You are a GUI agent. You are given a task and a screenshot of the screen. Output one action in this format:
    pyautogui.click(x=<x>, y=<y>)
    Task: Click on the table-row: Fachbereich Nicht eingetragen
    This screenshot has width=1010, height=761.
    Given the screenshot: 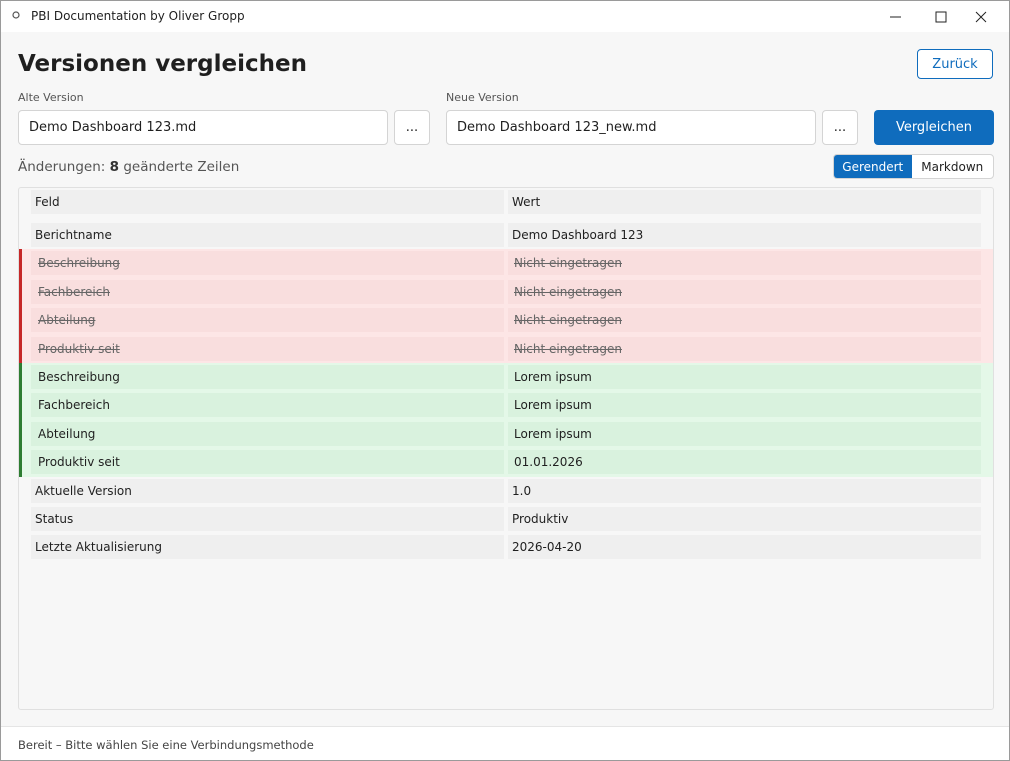 What is the action you would take?
    pyautogui.click(x=506, y=292)
    